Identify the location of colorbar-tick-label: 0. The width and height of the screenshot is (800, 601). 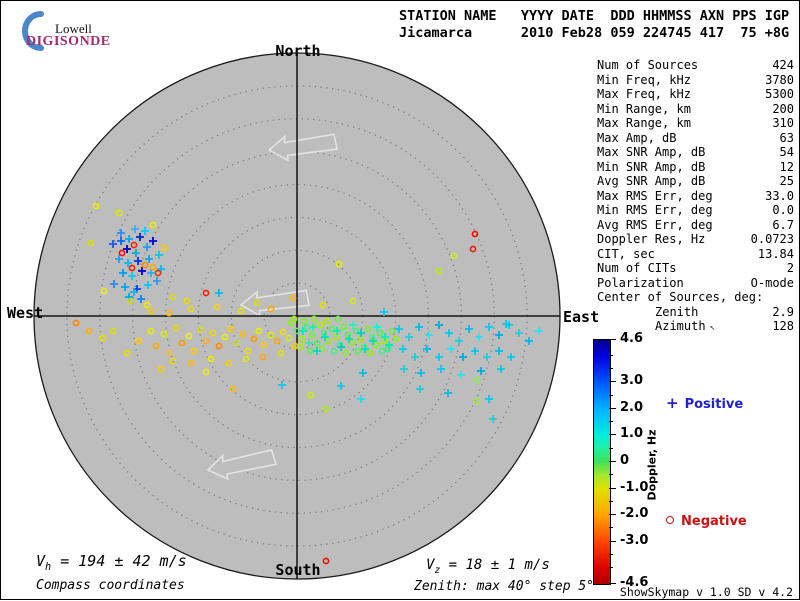
(625, 460).